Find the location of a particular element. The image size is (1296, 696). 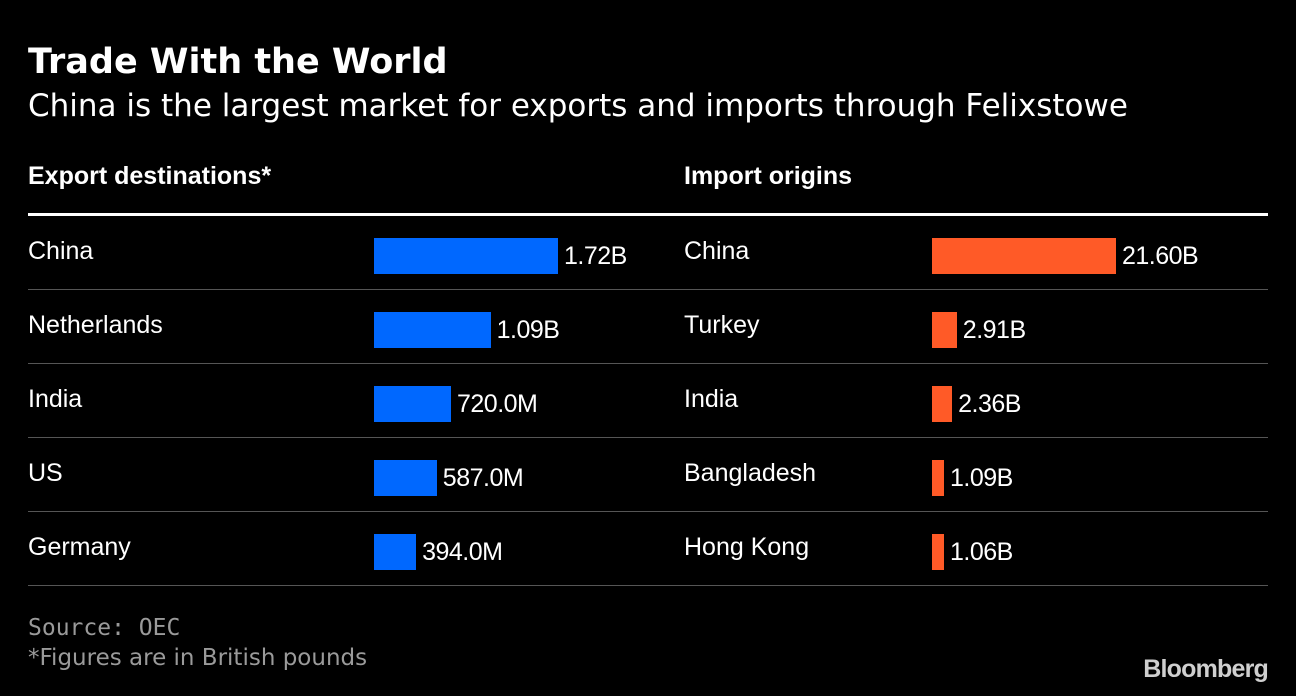

import-category-label: India is located at coordinates (711, 399).